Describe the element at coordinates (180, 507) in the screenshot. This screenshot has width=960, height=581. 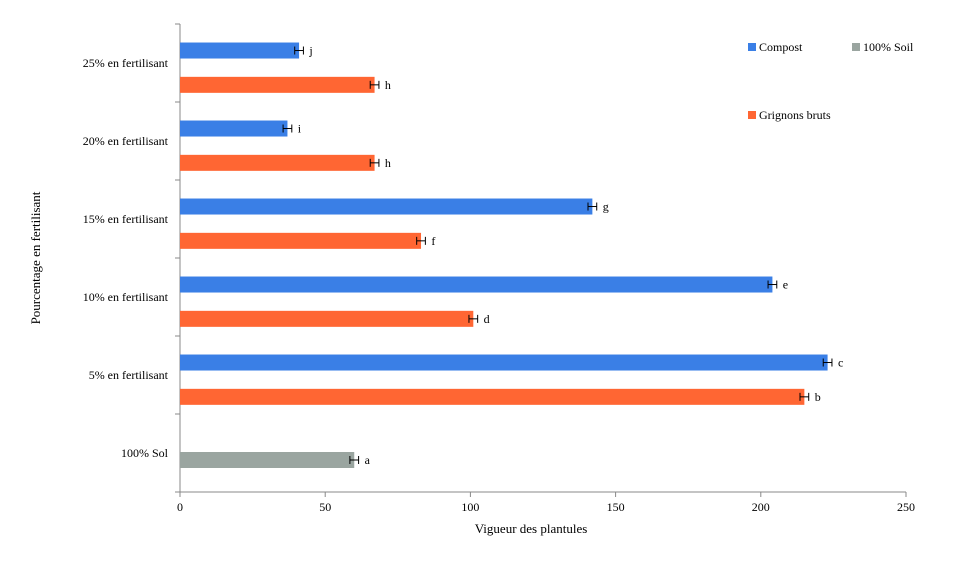
I see `x-tick-label: 0` at that location.